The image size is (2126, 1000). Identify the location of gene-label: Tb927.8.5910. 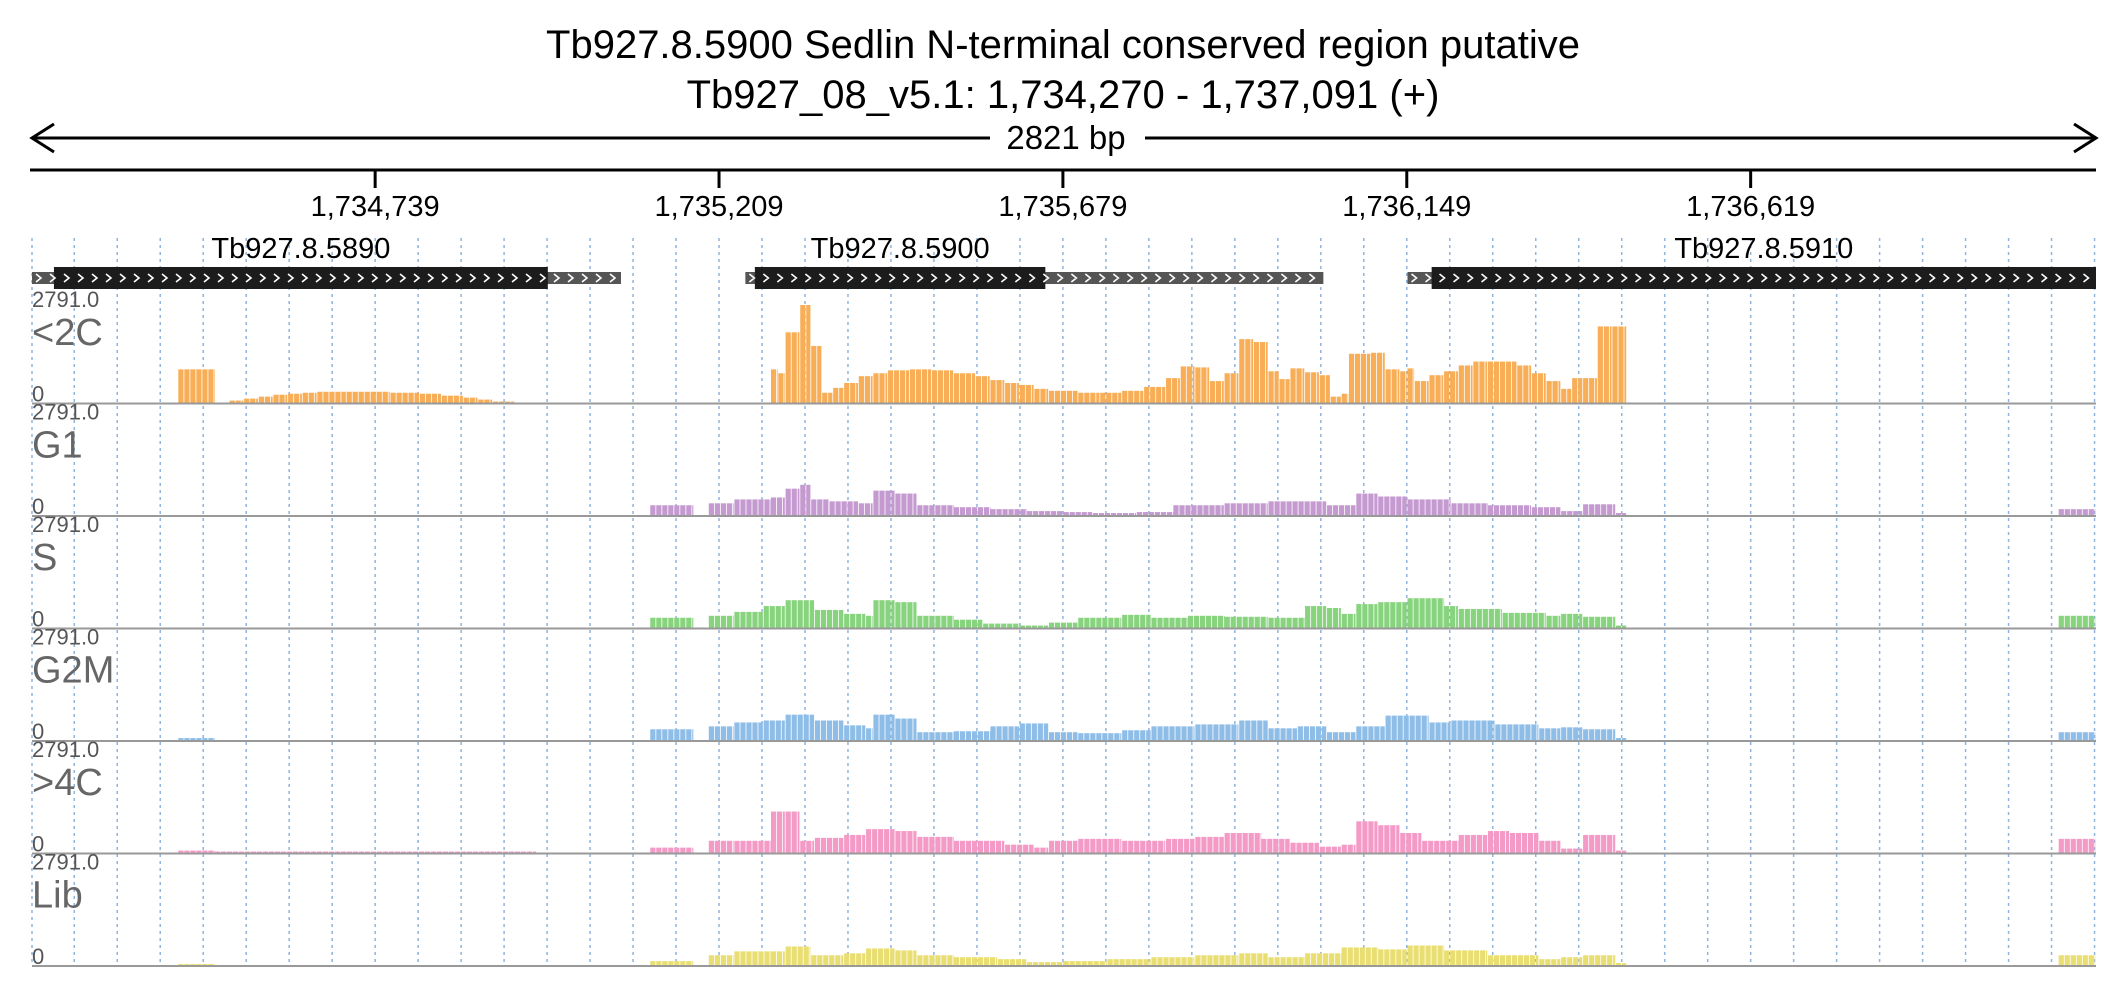
(1763, 249).